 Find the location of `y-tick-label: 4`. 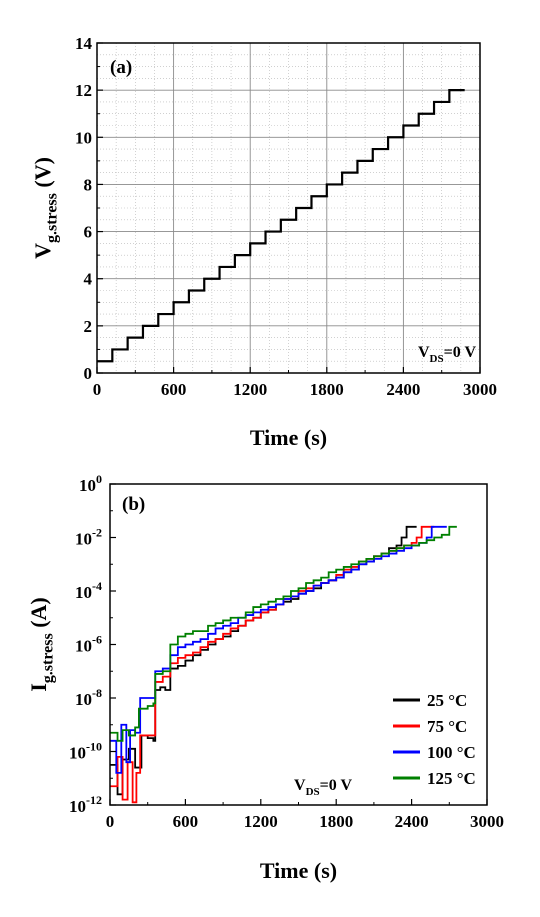

y-tick-label: 4 is located at coordinates (88, 279).